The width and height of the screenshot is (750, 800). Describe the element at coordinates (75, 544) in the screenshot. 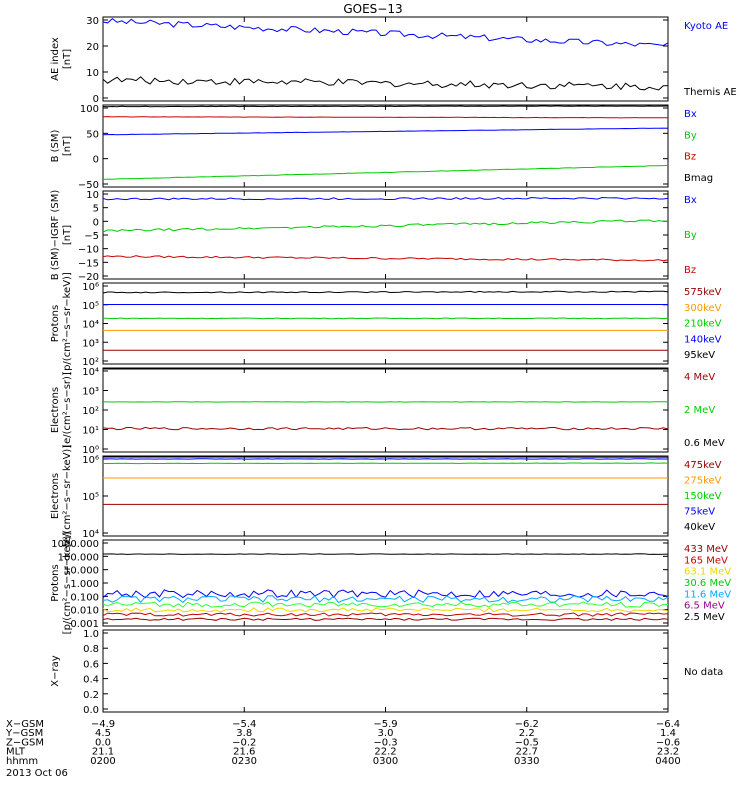

I see `y-tick-label: 1000.000` at that location.